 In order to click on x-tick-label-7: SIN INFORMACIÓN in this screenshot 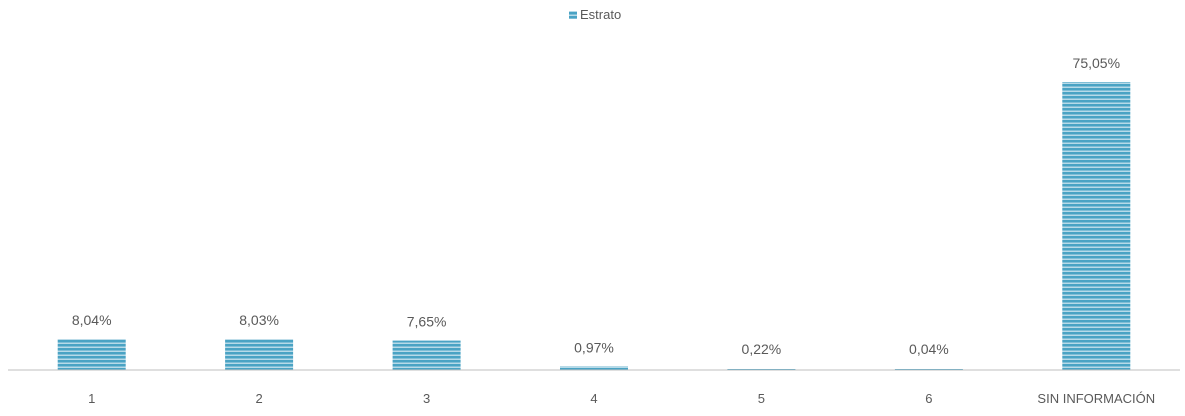, I will do `click(1096, 398)`.